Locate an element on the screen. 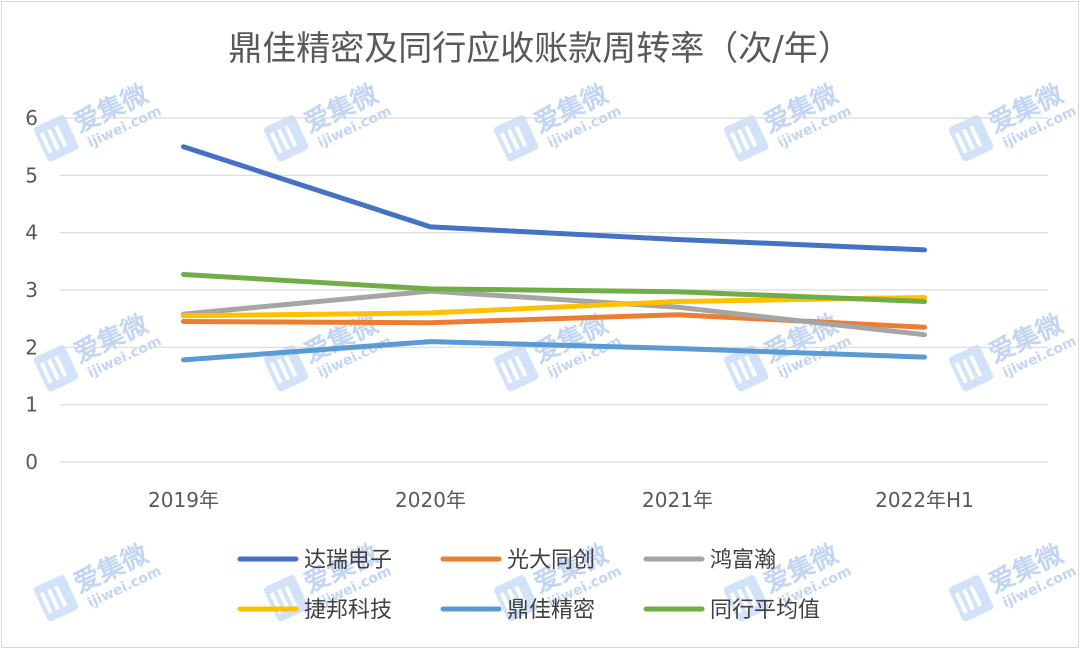 The height and width of the screenshot is (649, 1080). legend-label: 达瑞电子 is located at coordinates (348, 560).